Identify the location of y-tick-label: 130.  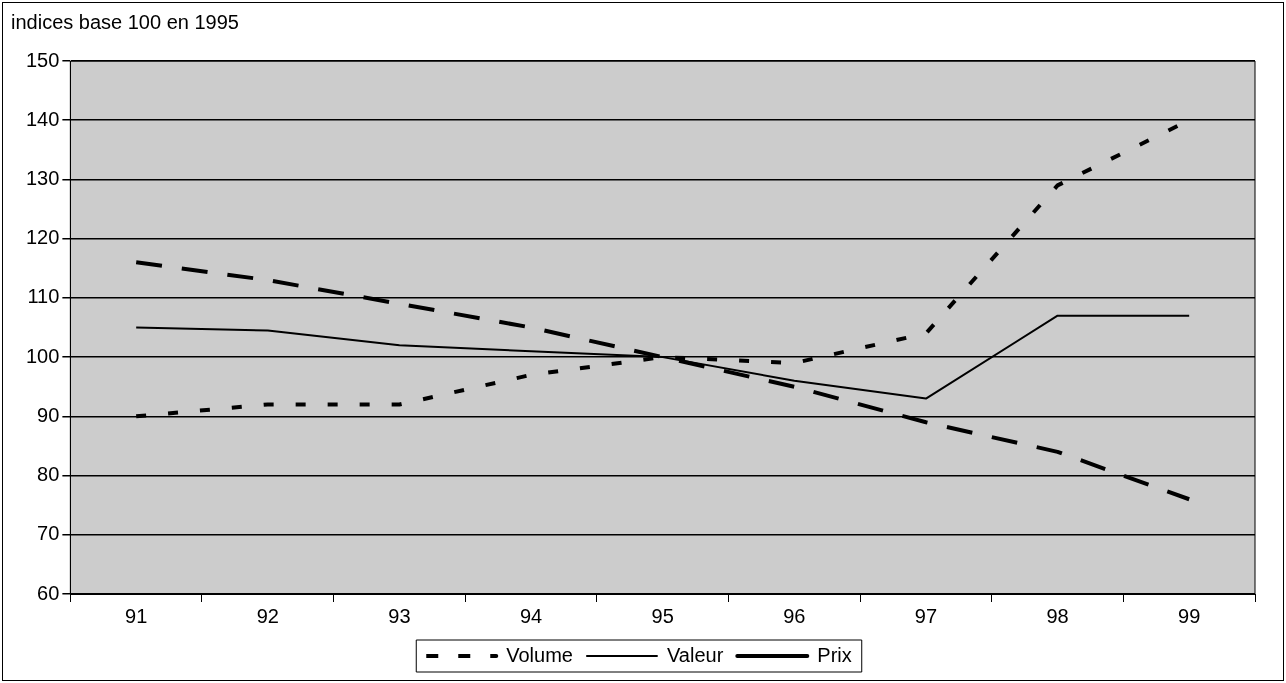
(42, 177).